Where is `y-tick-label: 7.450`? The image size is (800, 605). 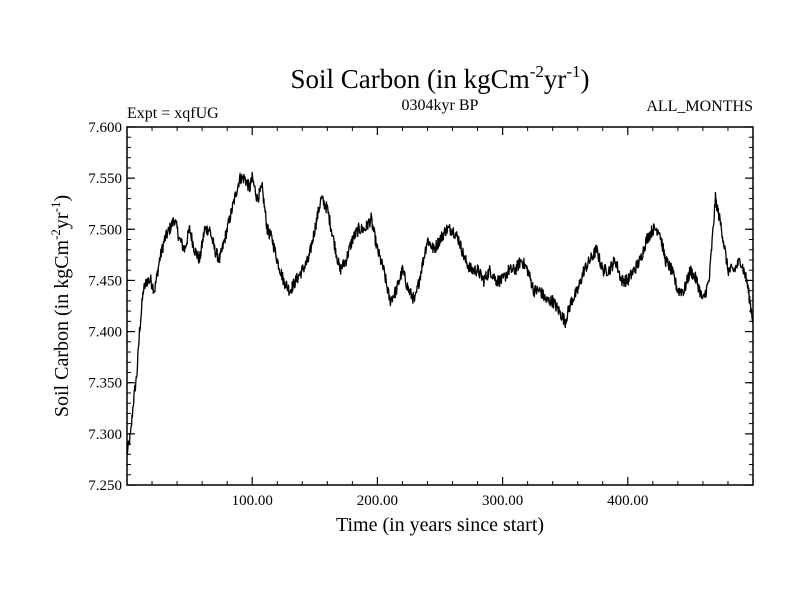
y-tick-label: 7.450 is located at coordinates (105, 281).